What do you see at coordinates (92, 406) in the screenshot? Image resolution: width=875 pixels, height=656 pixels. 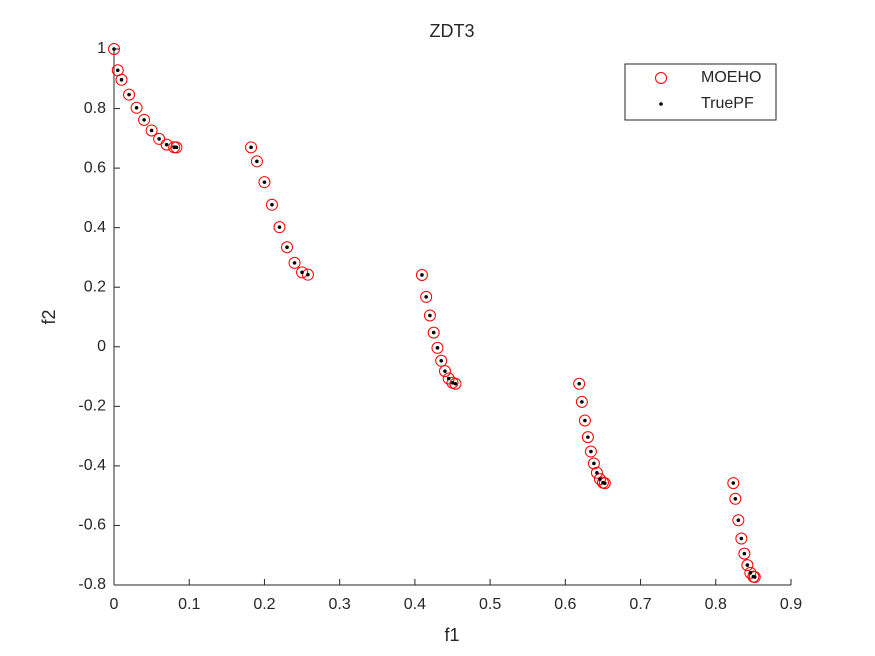 I see `y-tick-label: -0.2` at bounding box center [92, 406].